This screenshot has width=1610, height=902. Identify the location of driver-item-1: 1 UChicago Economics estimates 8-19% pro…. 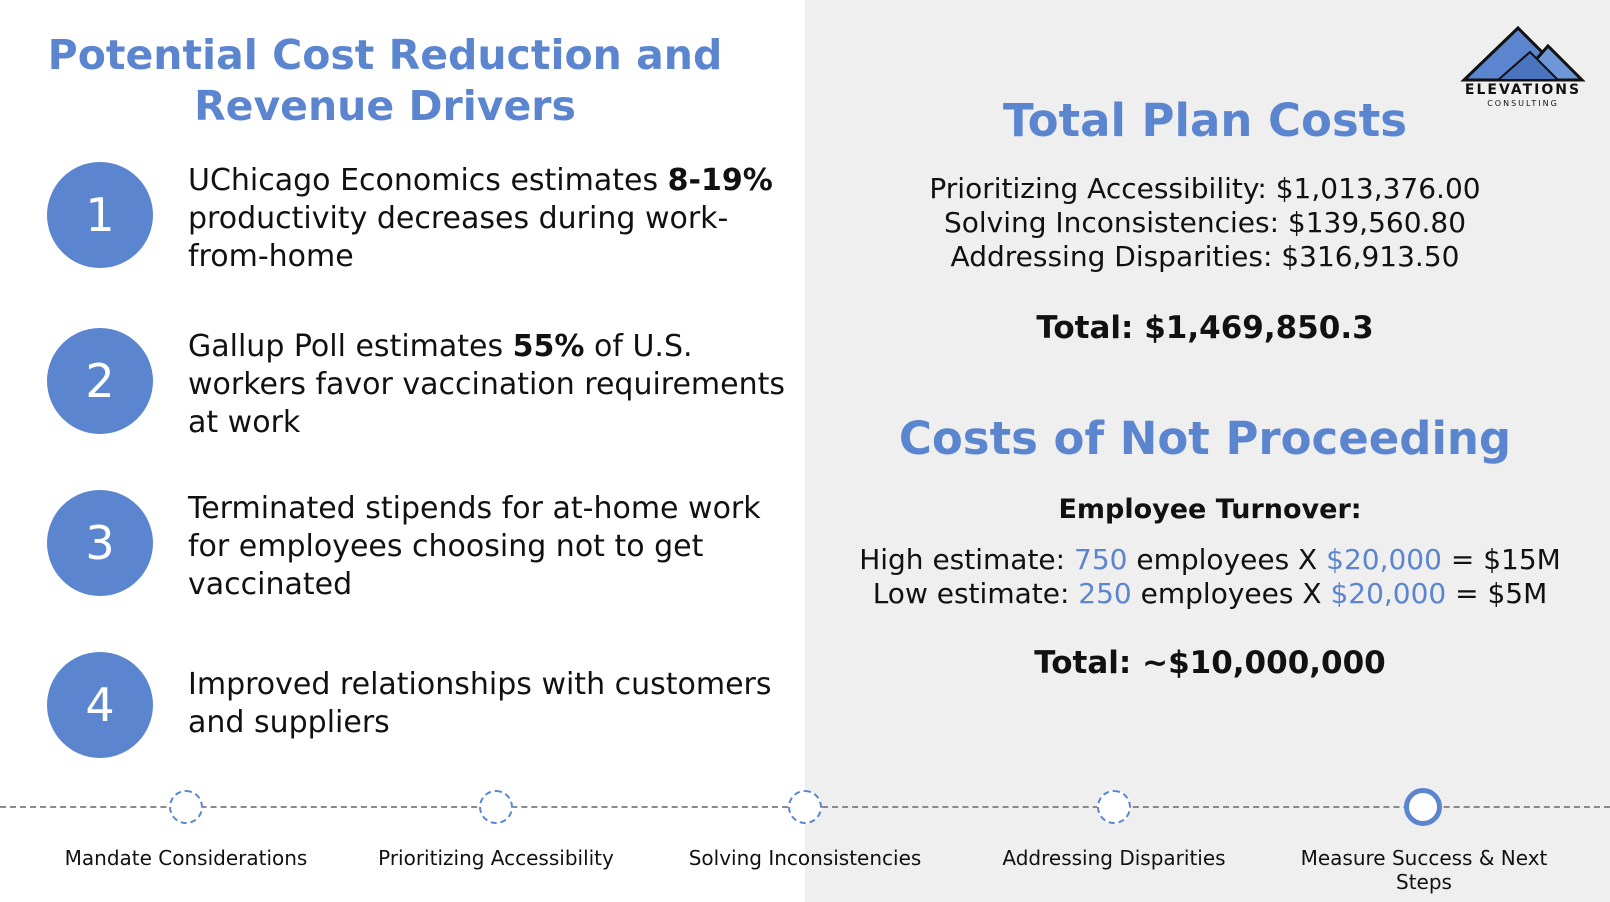
(417, 218).